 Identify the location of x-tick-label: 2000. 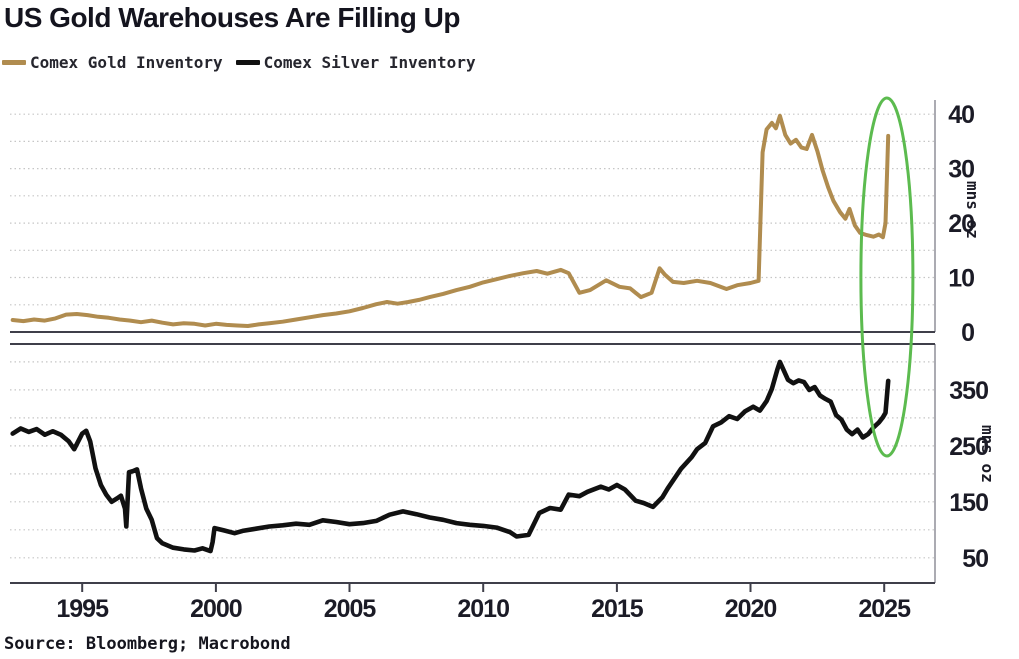
(216, 609).